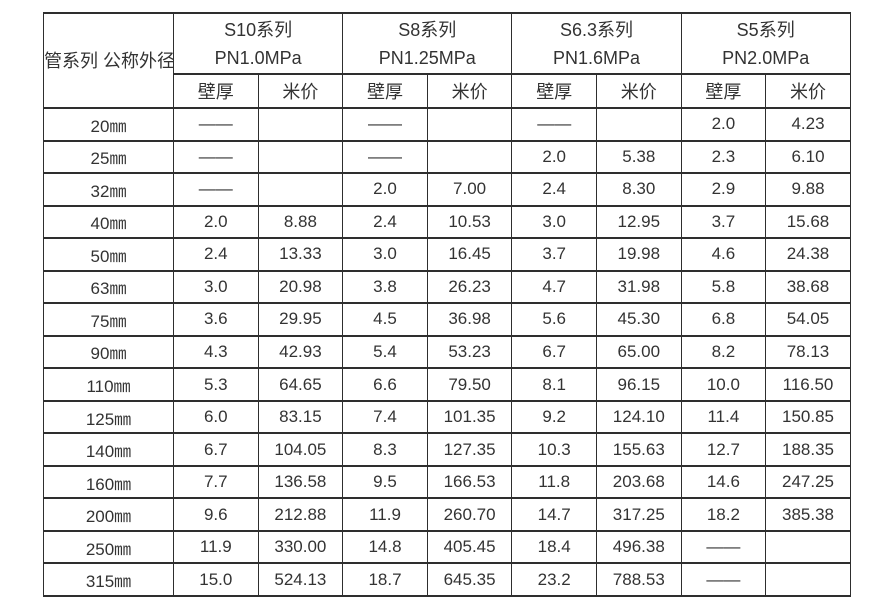  I want to click on cell-wall-thickness: 7.4, so click(385, 417).